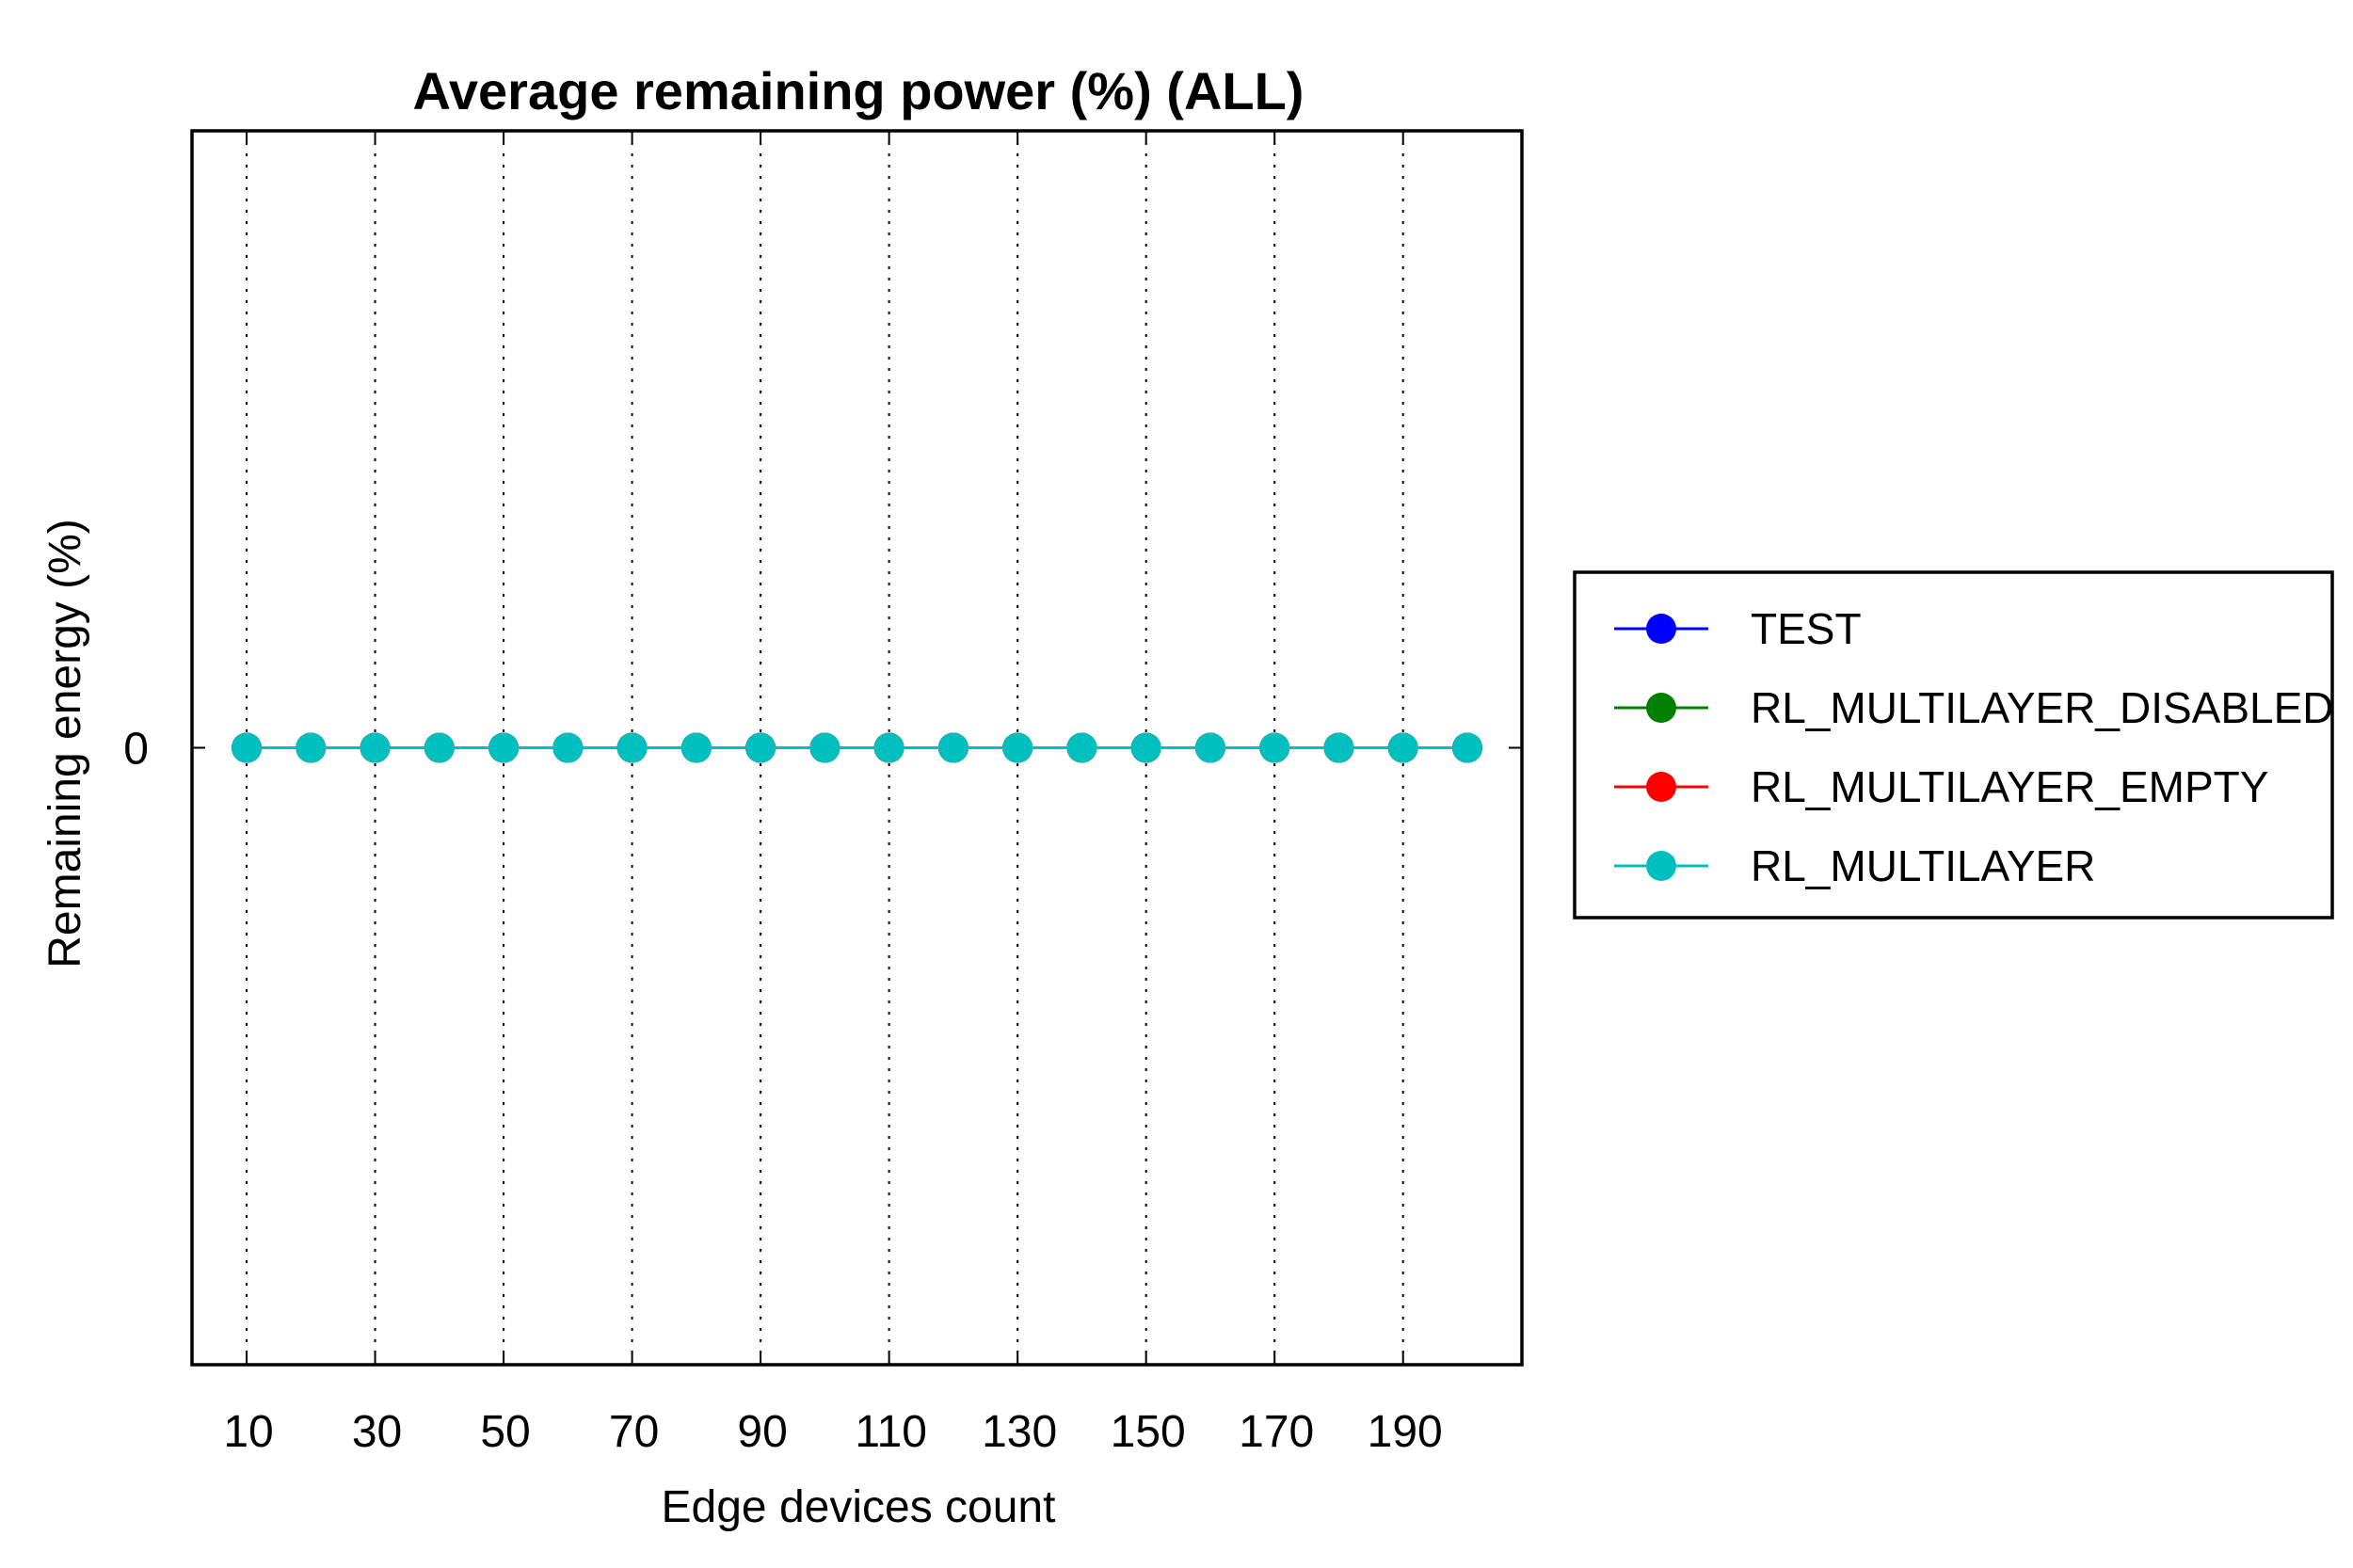 The image size is (2353, 1568). I want to click on legend-item: RL_MULTILAYER_DISABLED, so click(1974, 707).